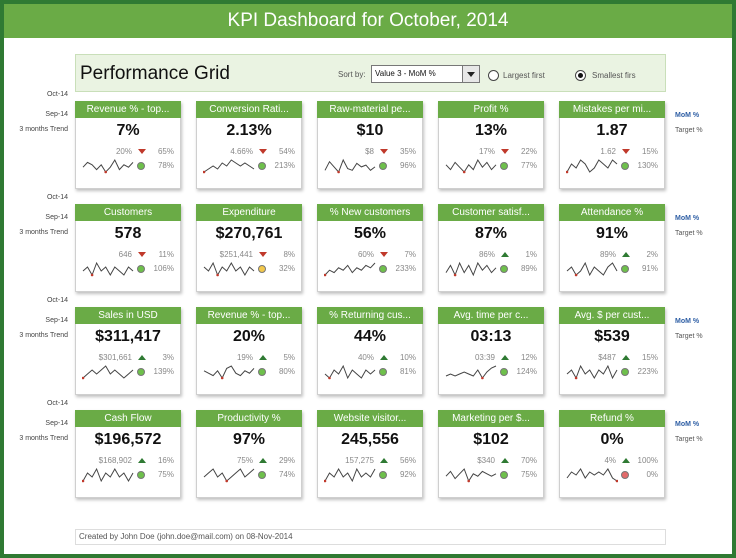 The width and height of the screenshot is (736, 558). What do you see at coordinates (128, 315) in the screenshot?
I see `kpi-card-title: Sales in USD` at bounding box center [128, 315].